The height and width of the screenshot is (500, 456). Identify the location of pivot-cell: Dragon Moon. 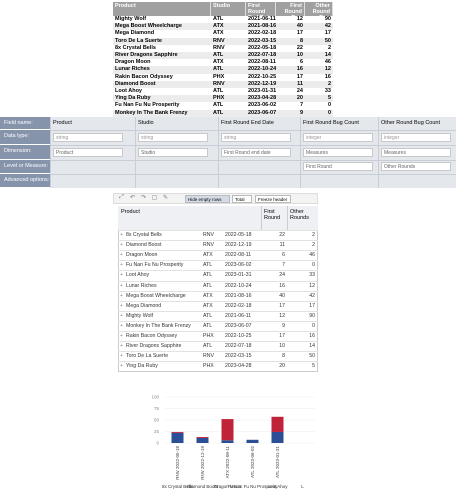
(142, 255).